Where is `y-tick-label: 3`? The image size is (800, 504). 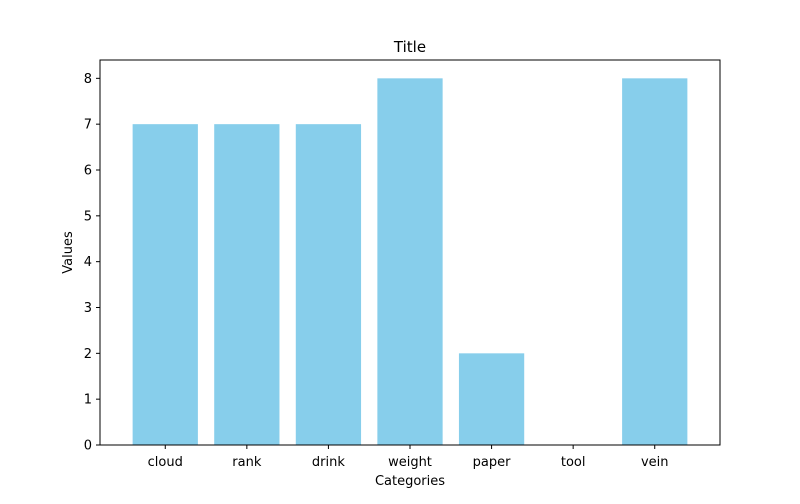
y-tick-label: 3 is located at coordinates (88, 308).